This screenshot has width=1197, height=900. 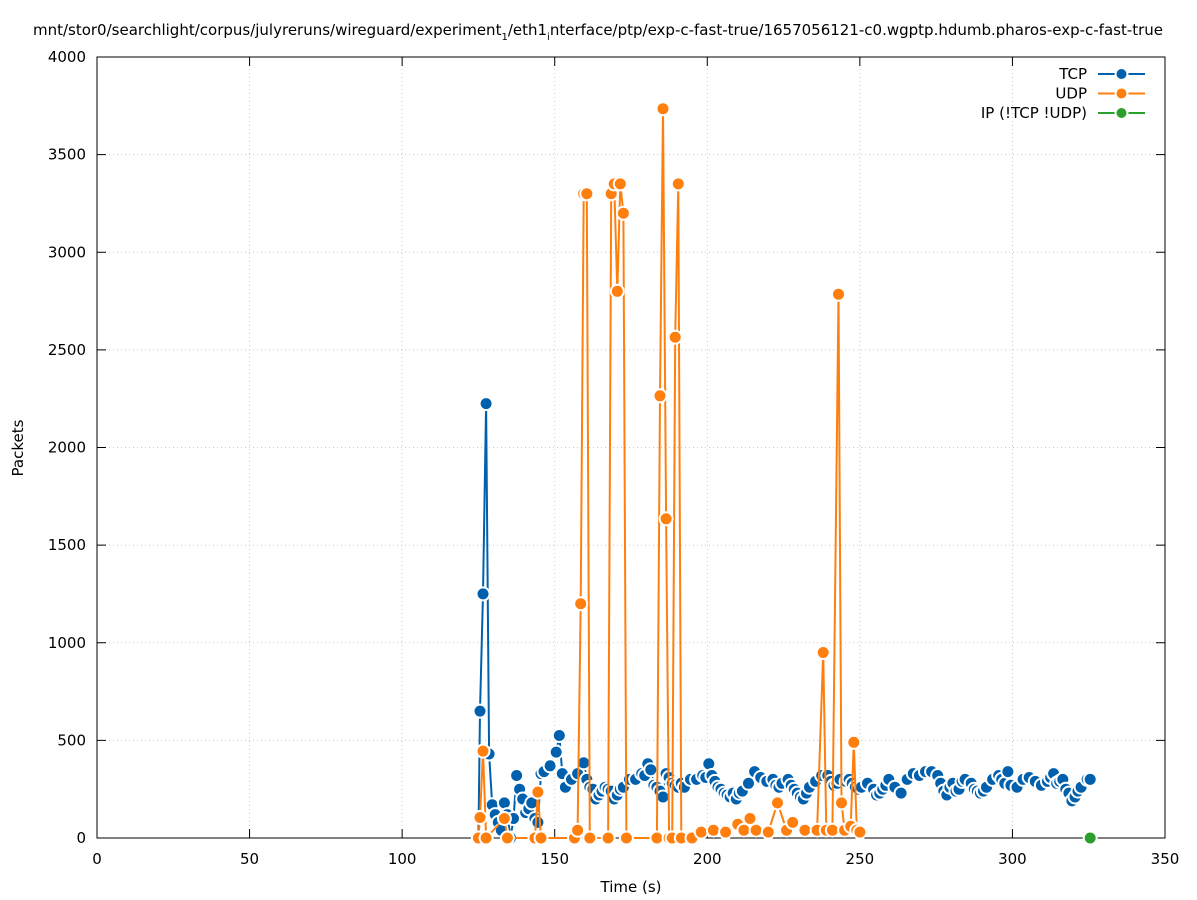 I want to click on legend-label: IP (!TCP !UDP), so click(x=1034, y=113).